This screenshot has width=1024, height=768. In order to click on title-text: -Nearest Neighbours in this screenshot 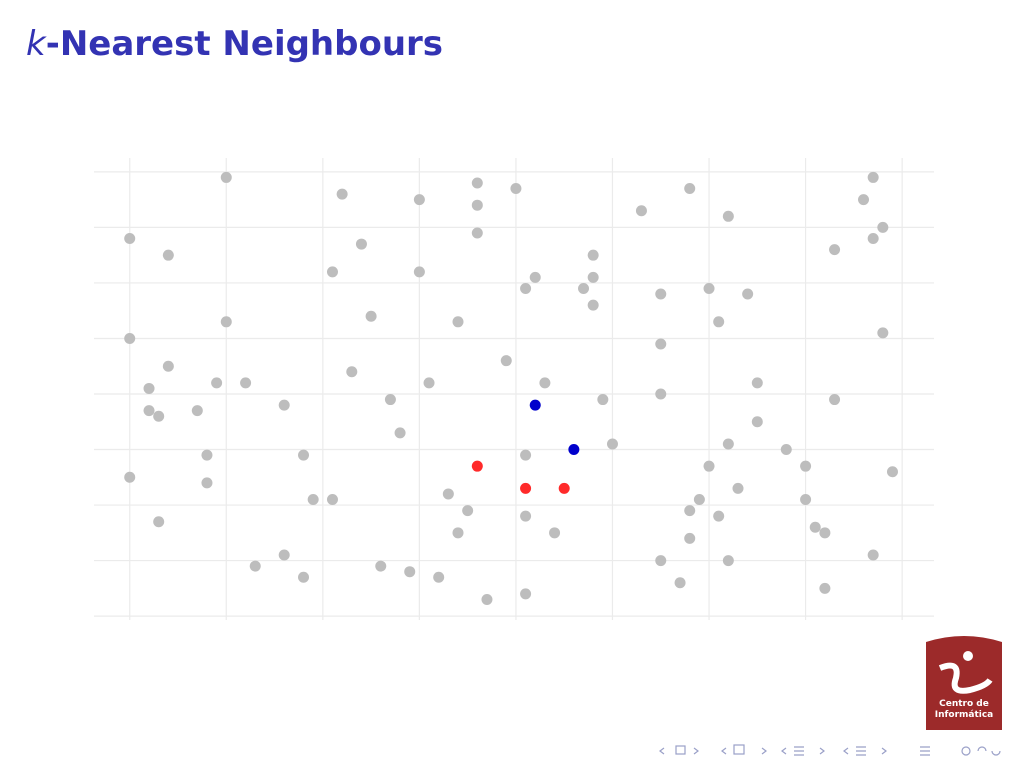, I will do `click(244, 44)`.